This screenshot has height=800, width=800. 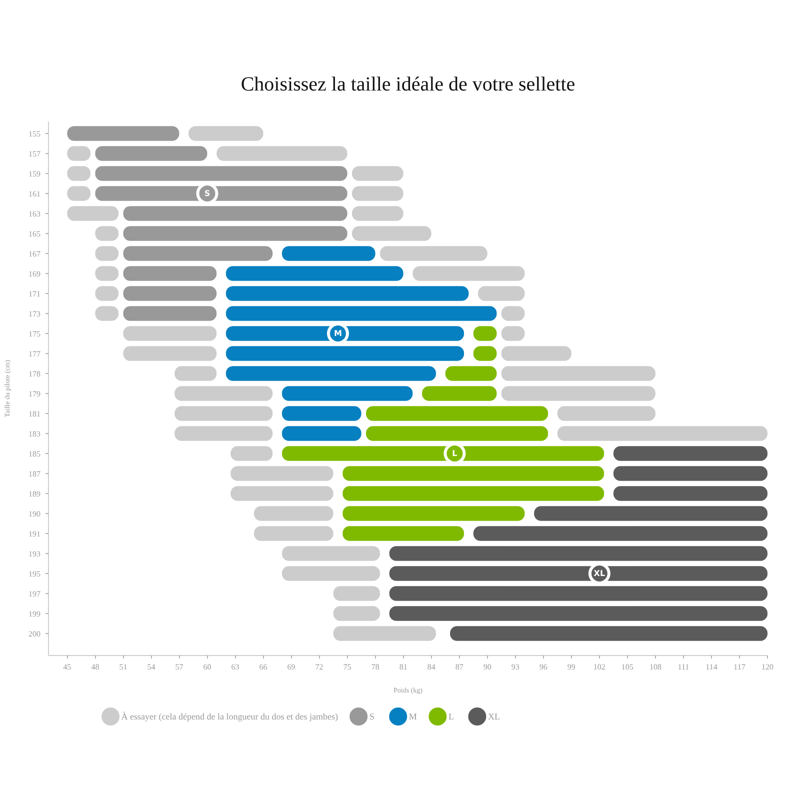 I want to click on x-tick-label: 84, so click(x=431, y=667).